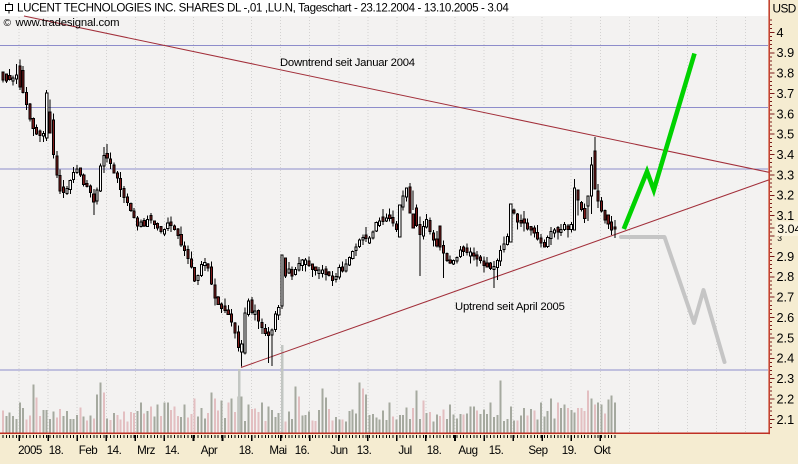 The width and height of the screenshot is (798, 464). Describe the element at coordinates (786, 94) in the screenshot. I see `svg-text: 3.7` at that location.